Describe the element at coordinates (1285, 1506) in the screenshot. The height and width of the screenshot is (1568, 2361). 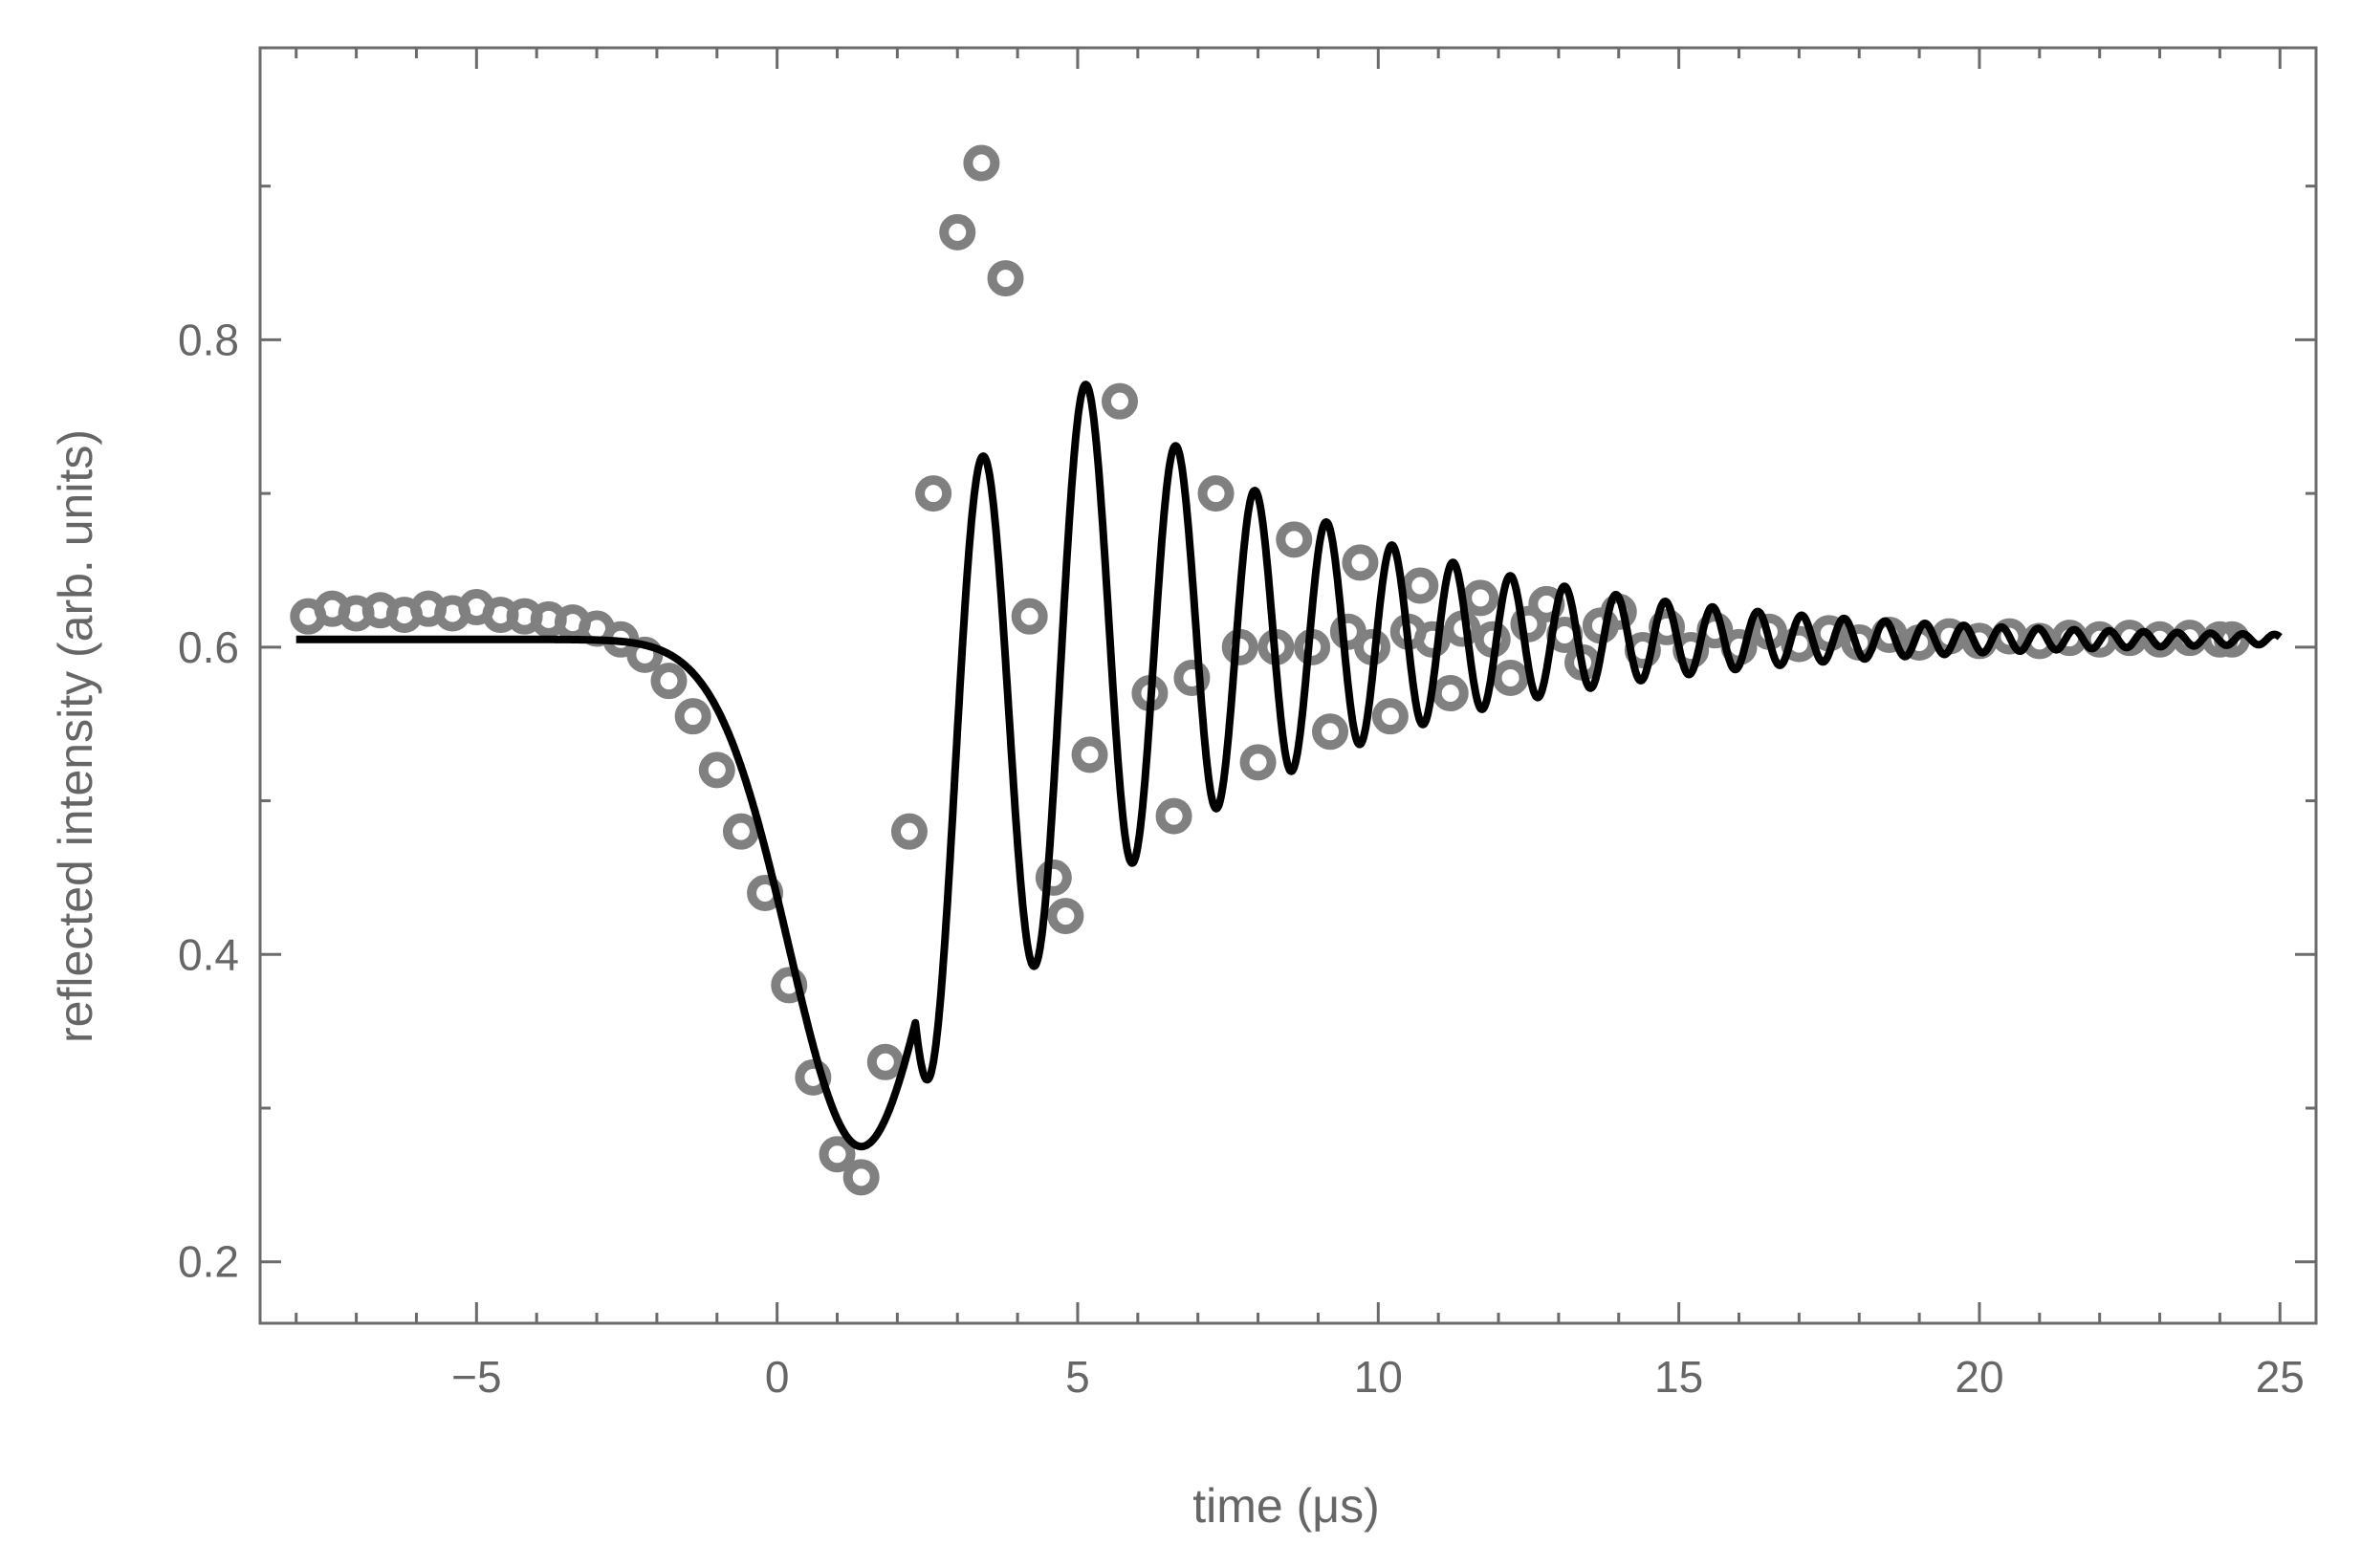
I see `x-axis-title: time (μs)` at that location.